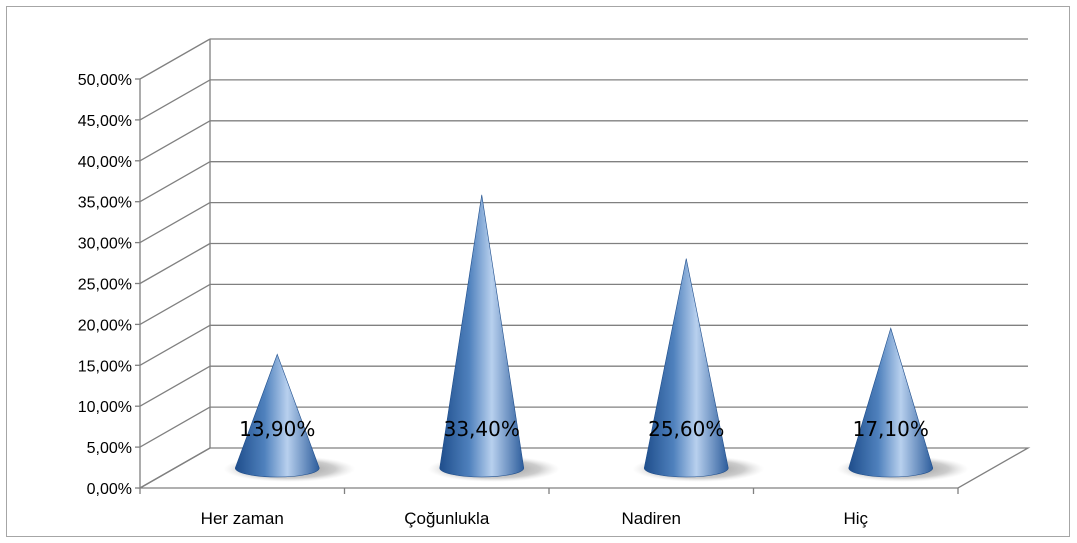 Image resolution: width=1077 pixels, height=543 pixels. I want to click on y-tick-label: 40,00%, so click(105, 162).